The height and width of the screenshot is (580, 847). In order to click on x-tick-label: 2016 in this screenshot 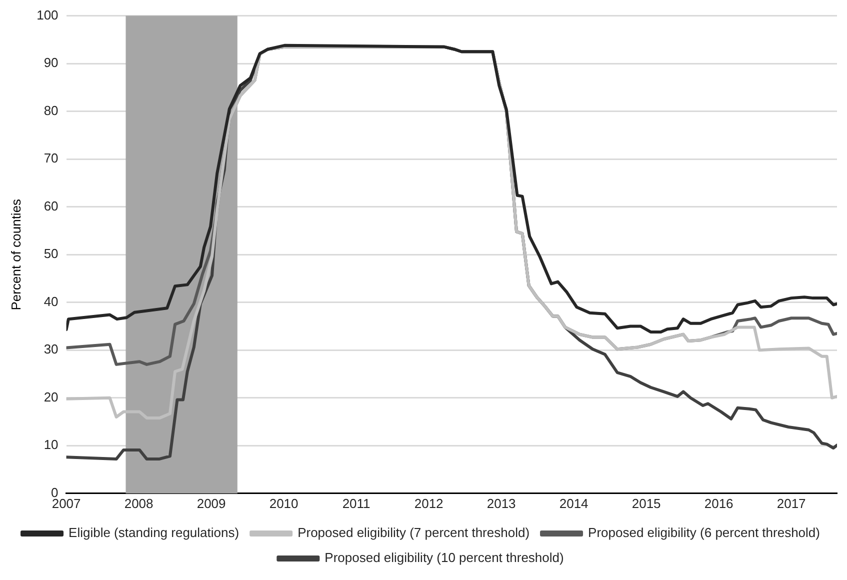, I will do `click(719, 503)`.